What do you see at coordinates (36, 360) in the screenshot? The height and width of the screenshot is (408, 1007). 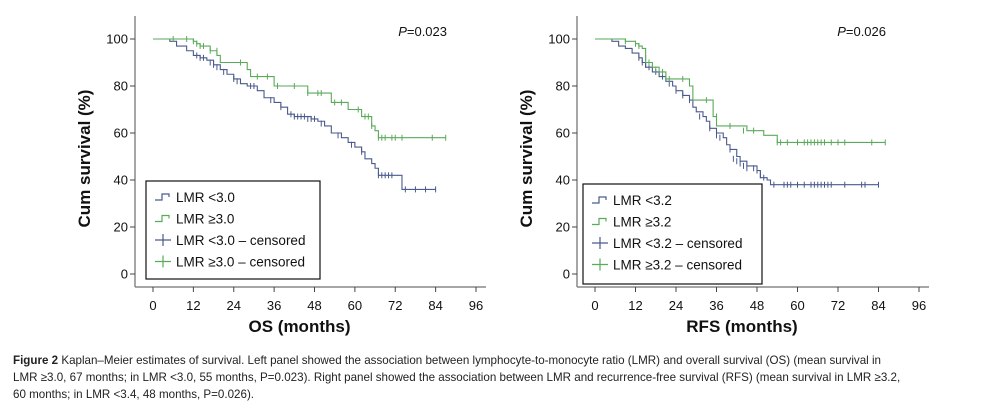 I see `caption-label: Figure 2` at bounding box center [36, 360].